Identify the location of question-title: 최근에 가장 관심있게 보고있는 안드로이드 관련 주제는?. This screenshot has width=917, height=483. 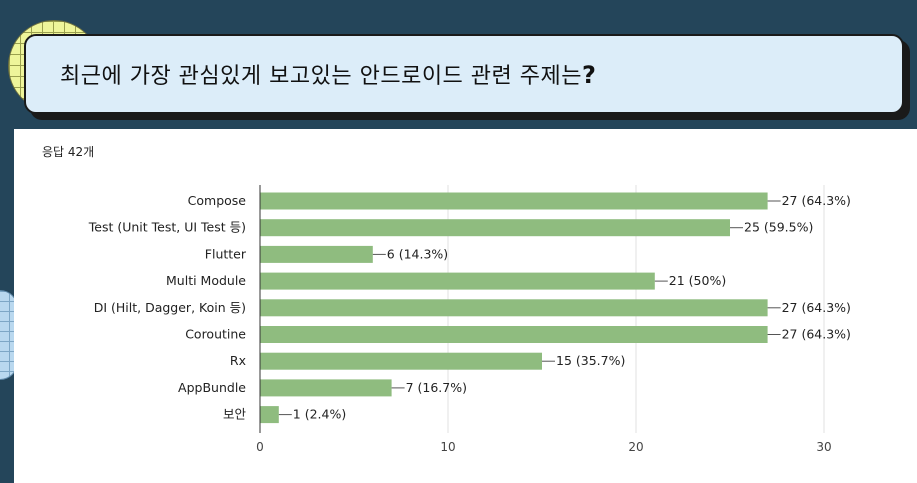
(328, 74).